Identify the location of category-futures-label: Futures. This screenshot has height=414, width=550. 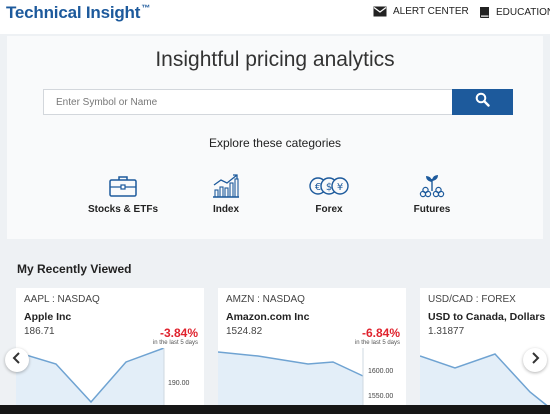
(432, 209).